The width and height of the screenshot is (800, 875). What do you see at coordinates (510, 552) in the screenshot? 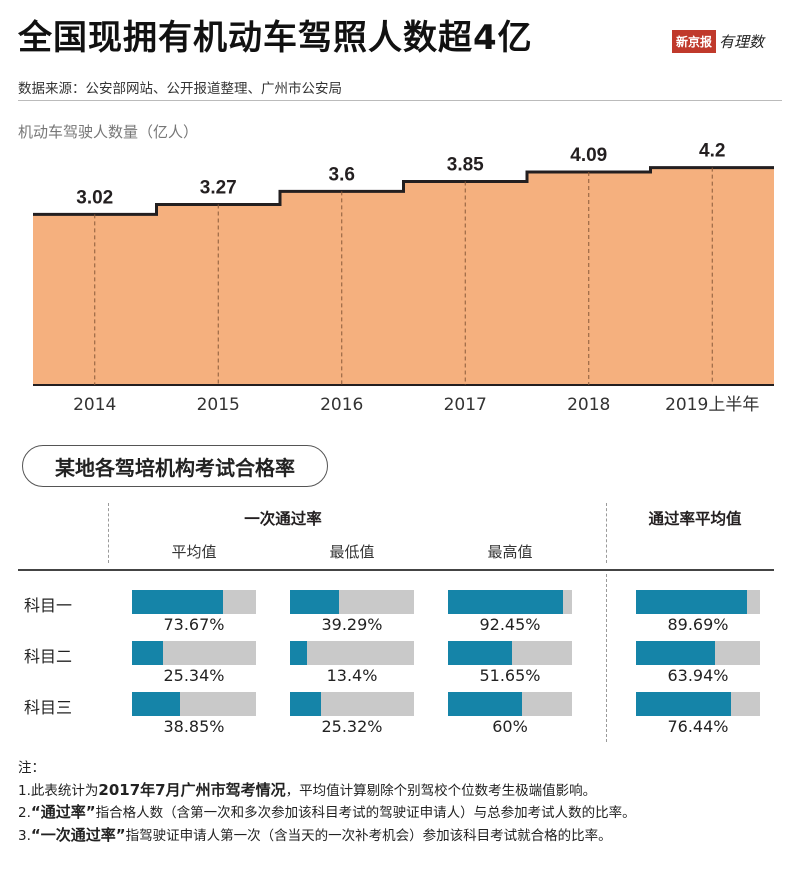
I see `column-header-max: 最高值` at bounding box center [510, 552].